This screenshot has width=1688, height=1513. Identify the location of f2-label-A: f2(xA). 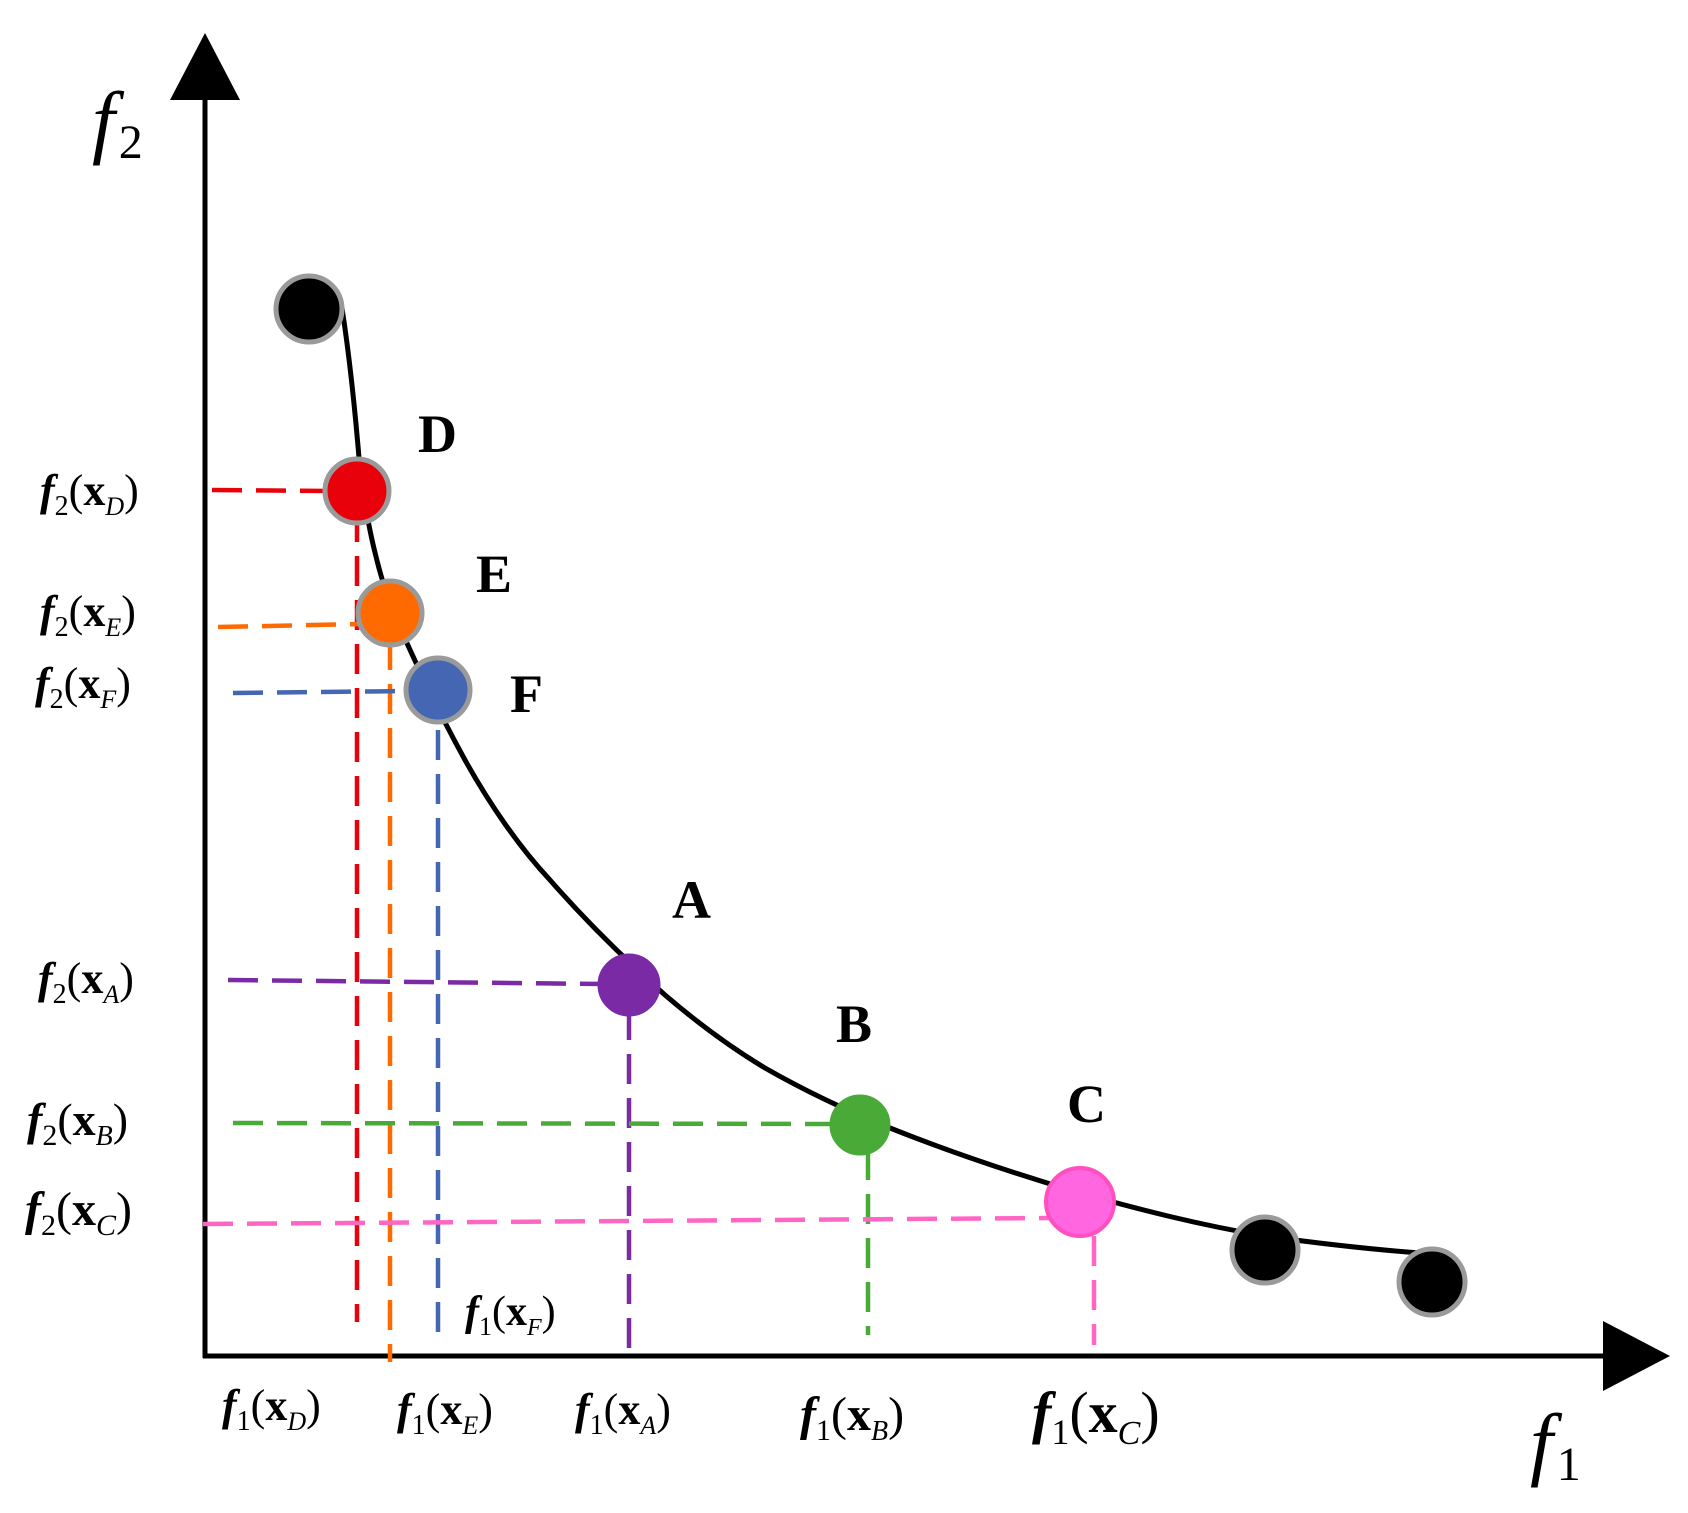
(86, 982).